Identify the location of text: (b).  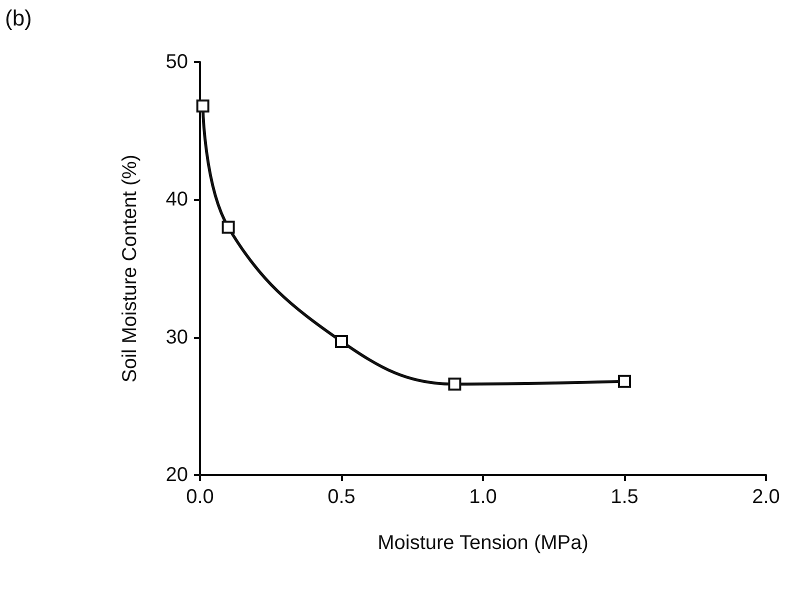
(18, 18).